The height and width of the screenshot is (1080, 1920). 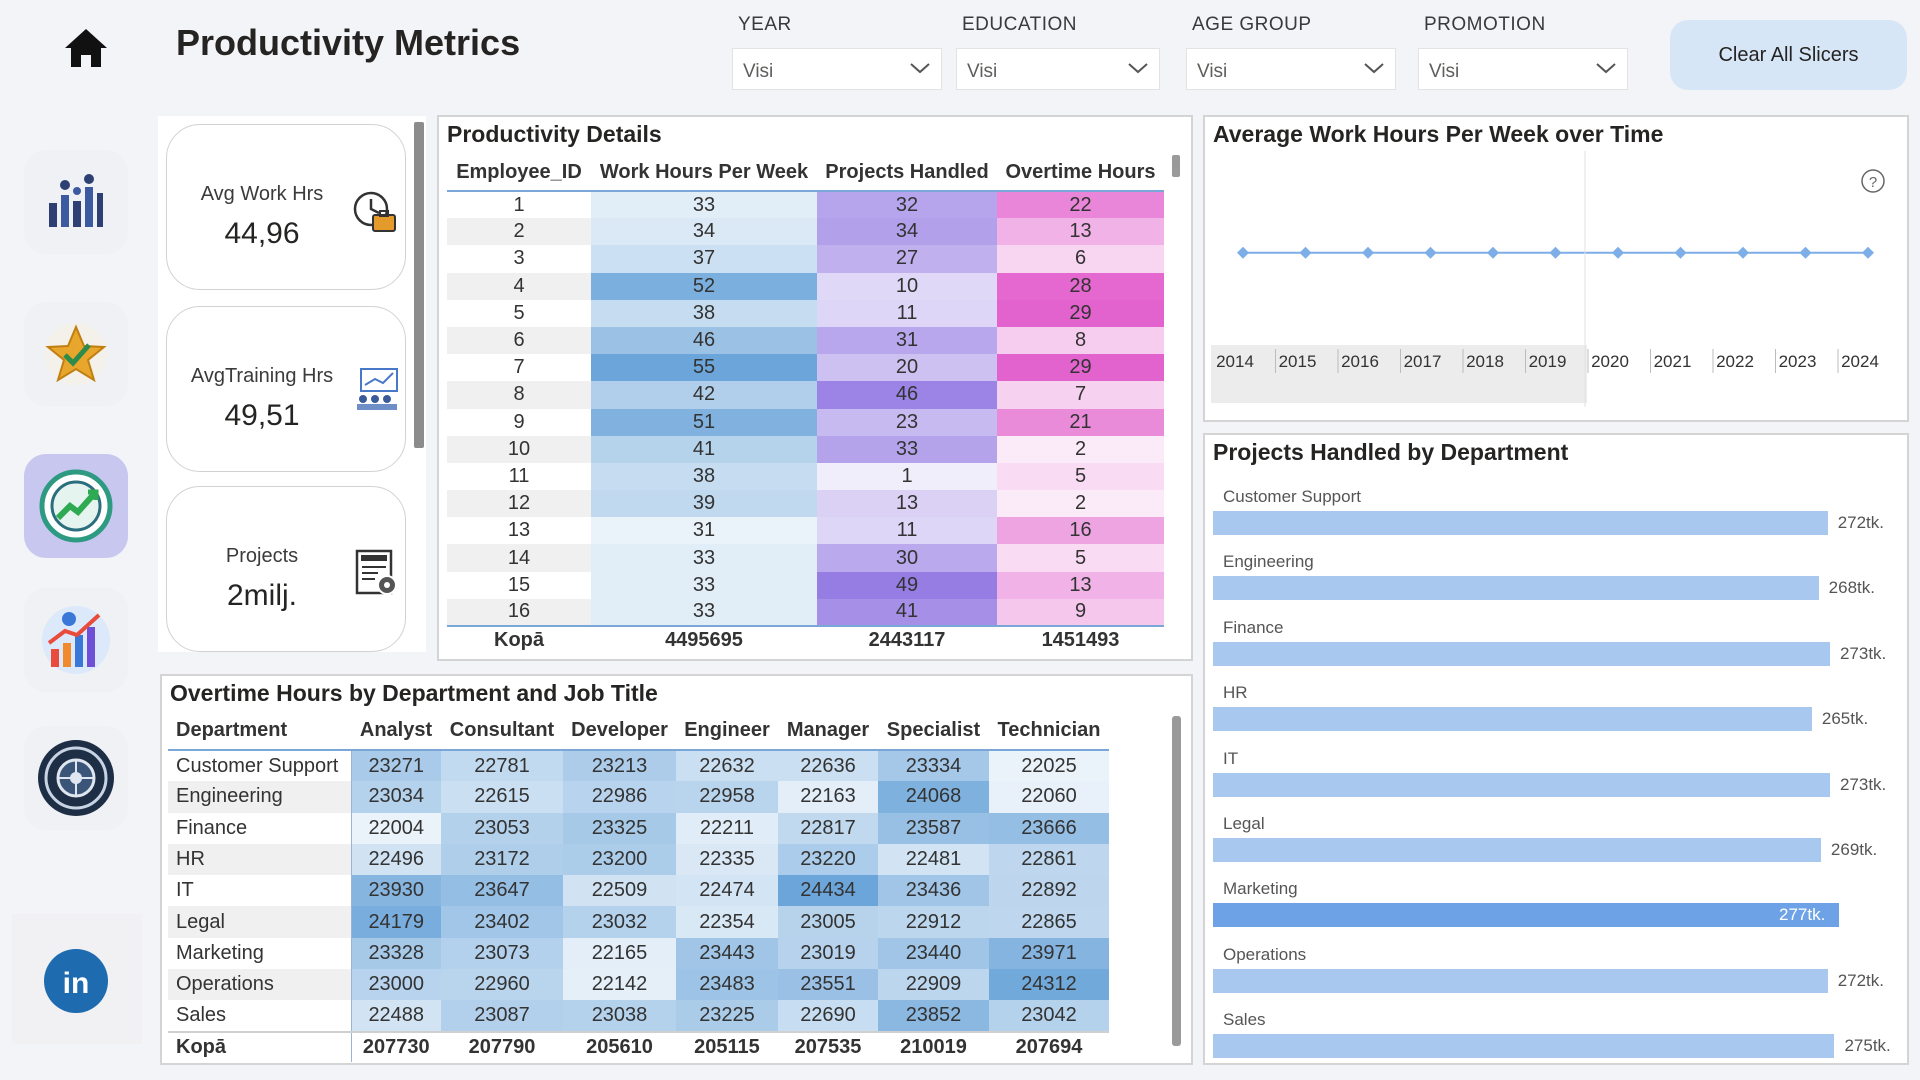 I want to click on table-row: 6 46 31 8, so click(x=805, y=340).